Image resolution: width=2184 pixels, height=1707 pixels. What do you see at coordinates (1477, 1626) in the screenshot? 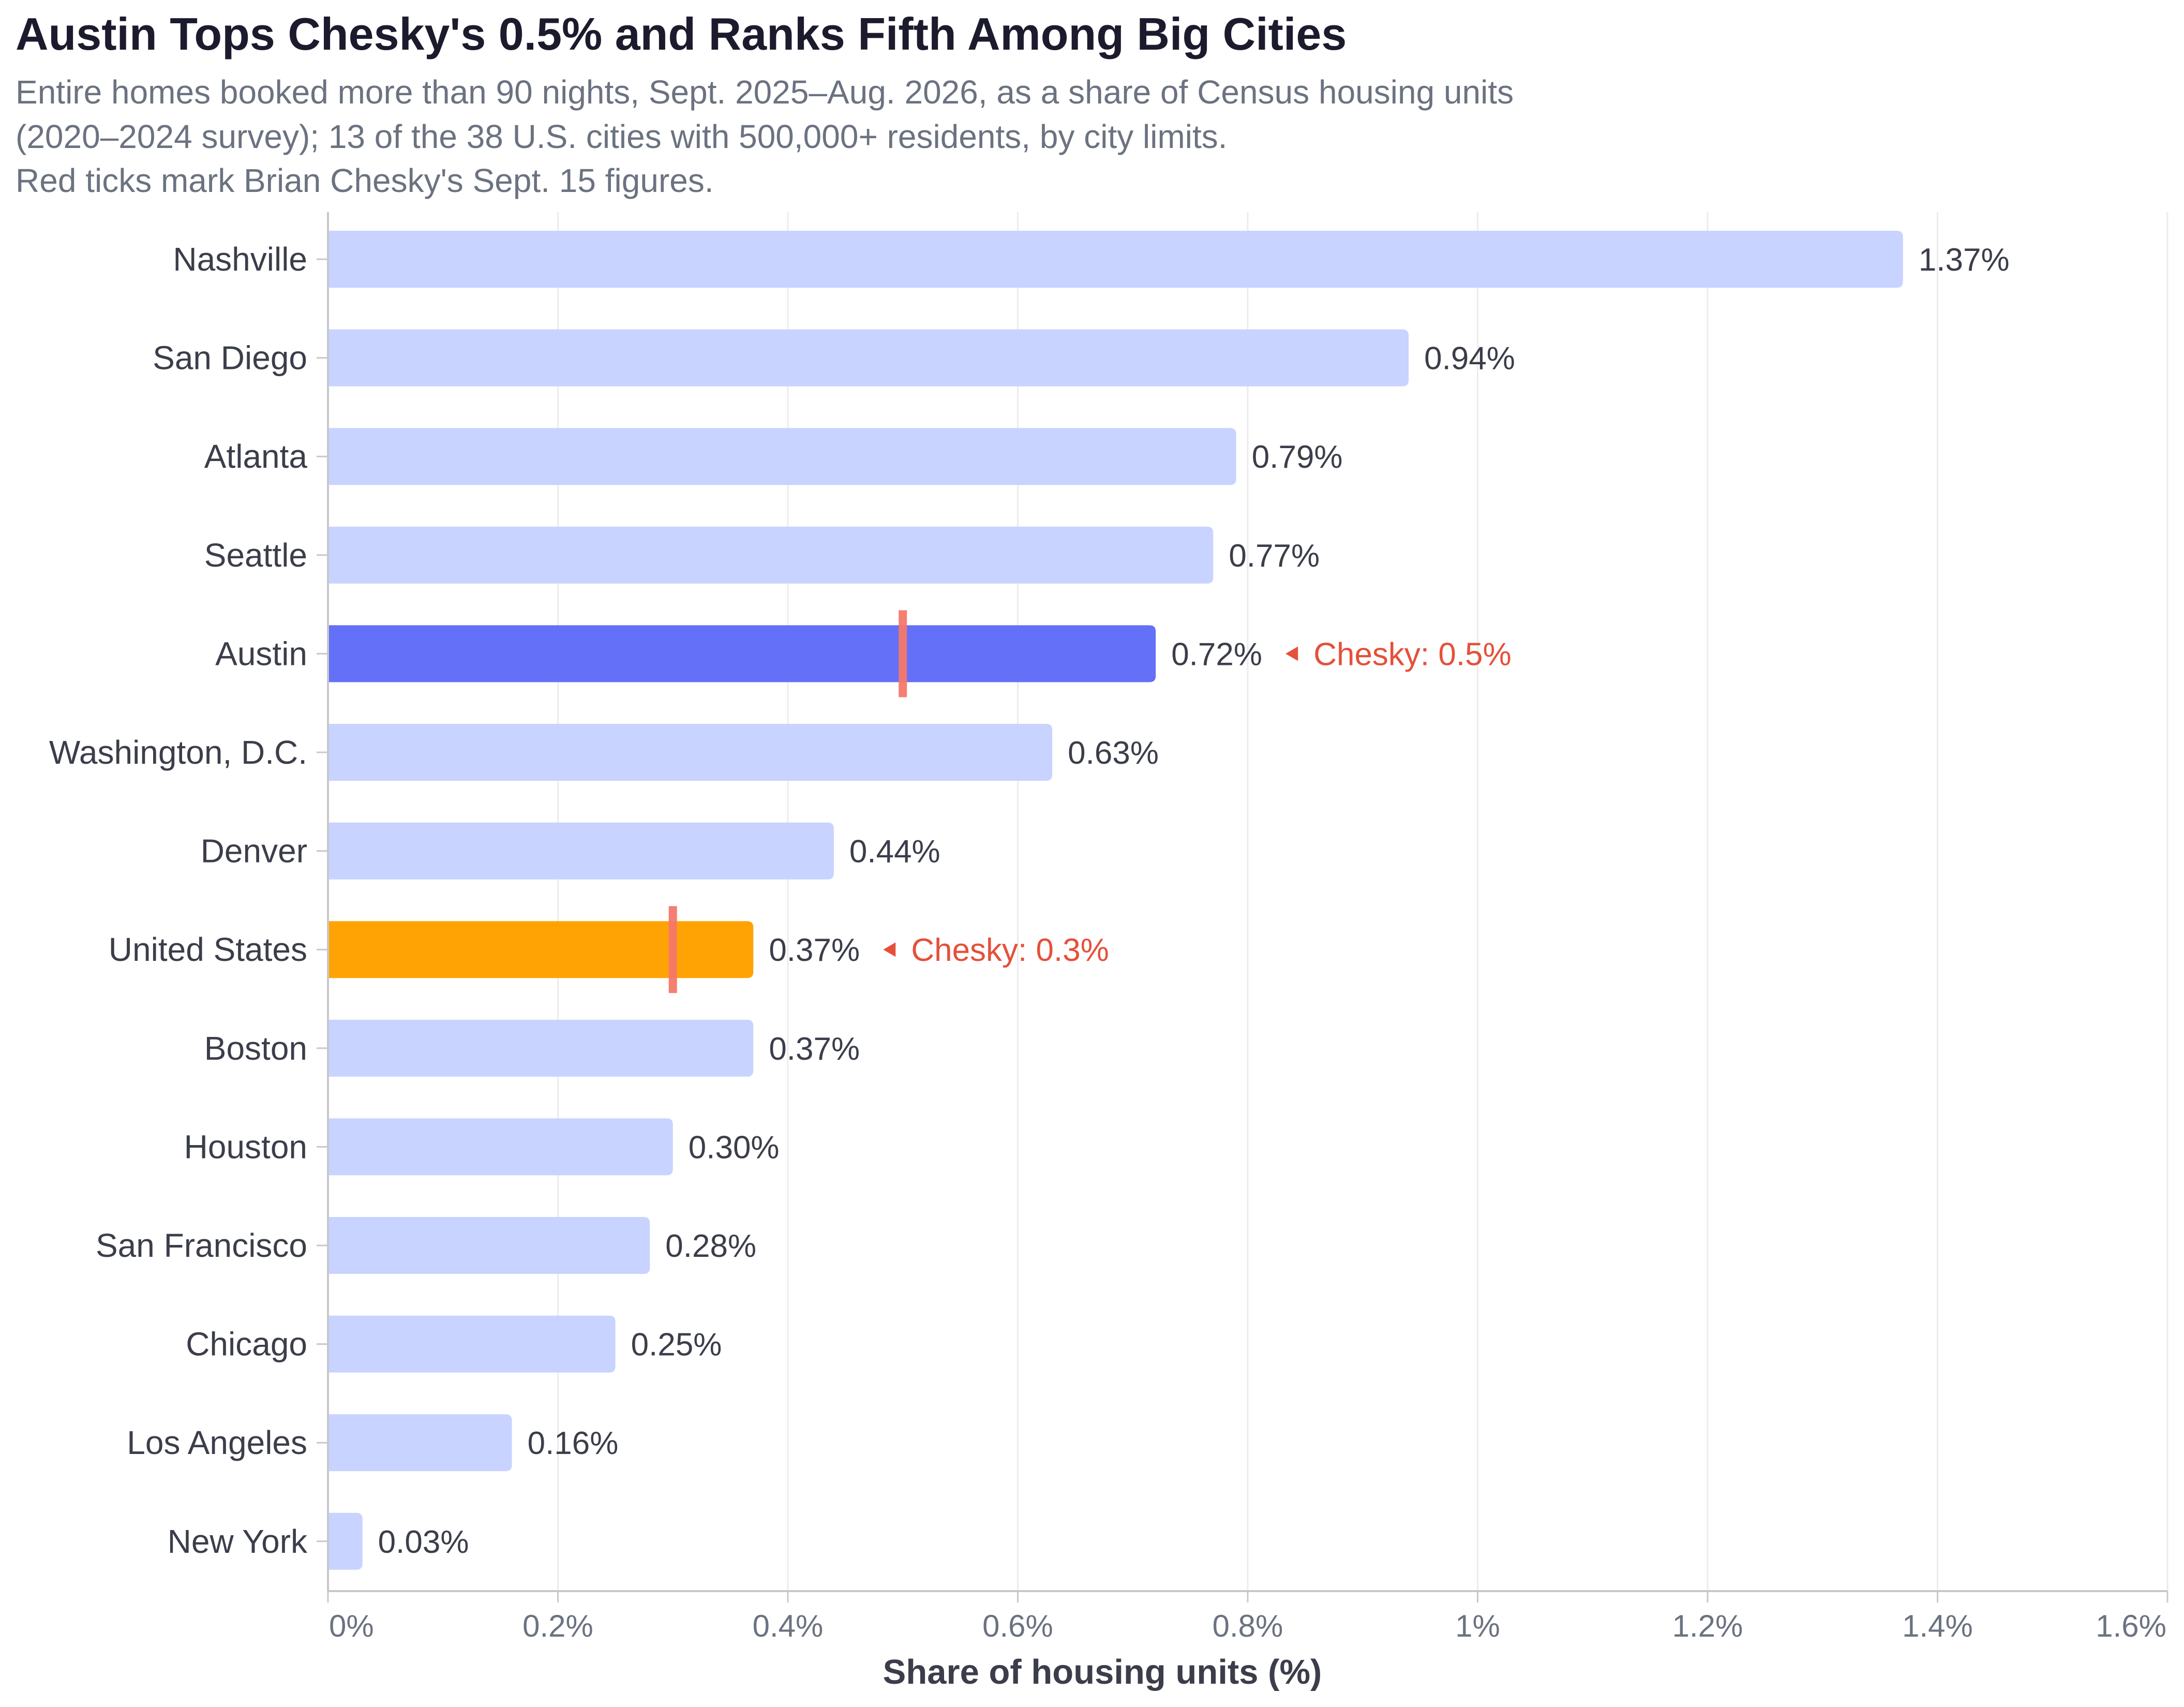
I see `x-tick-label: 1%` at bounding box center [1477, 1626].